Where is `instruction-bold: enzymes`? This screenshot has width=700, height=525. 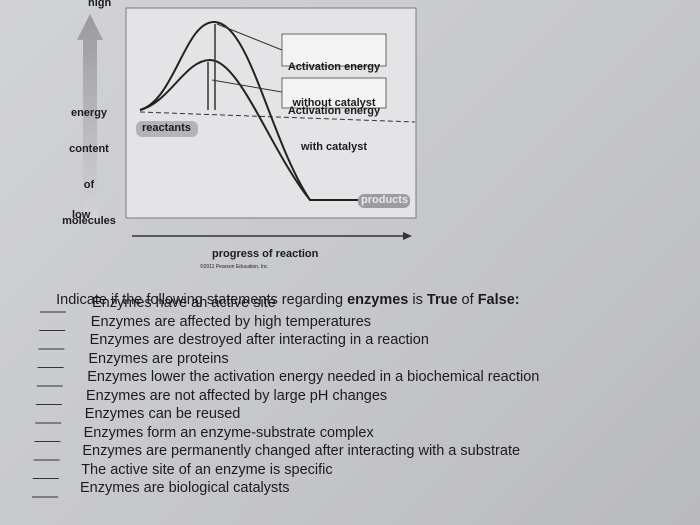 instruction-bold: enzymes is located at coordinates (378, 300).